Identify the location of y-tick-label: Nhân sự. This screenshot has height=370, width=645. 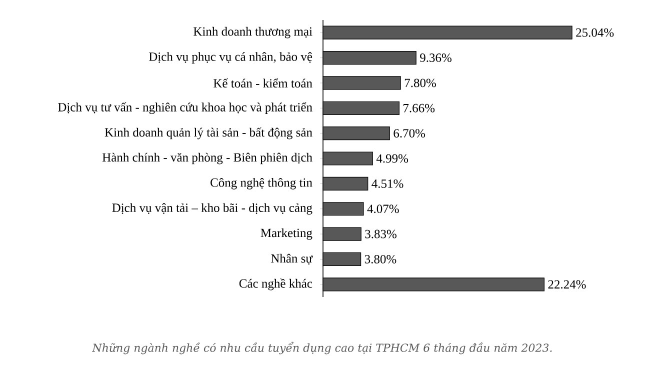
(291, 259).